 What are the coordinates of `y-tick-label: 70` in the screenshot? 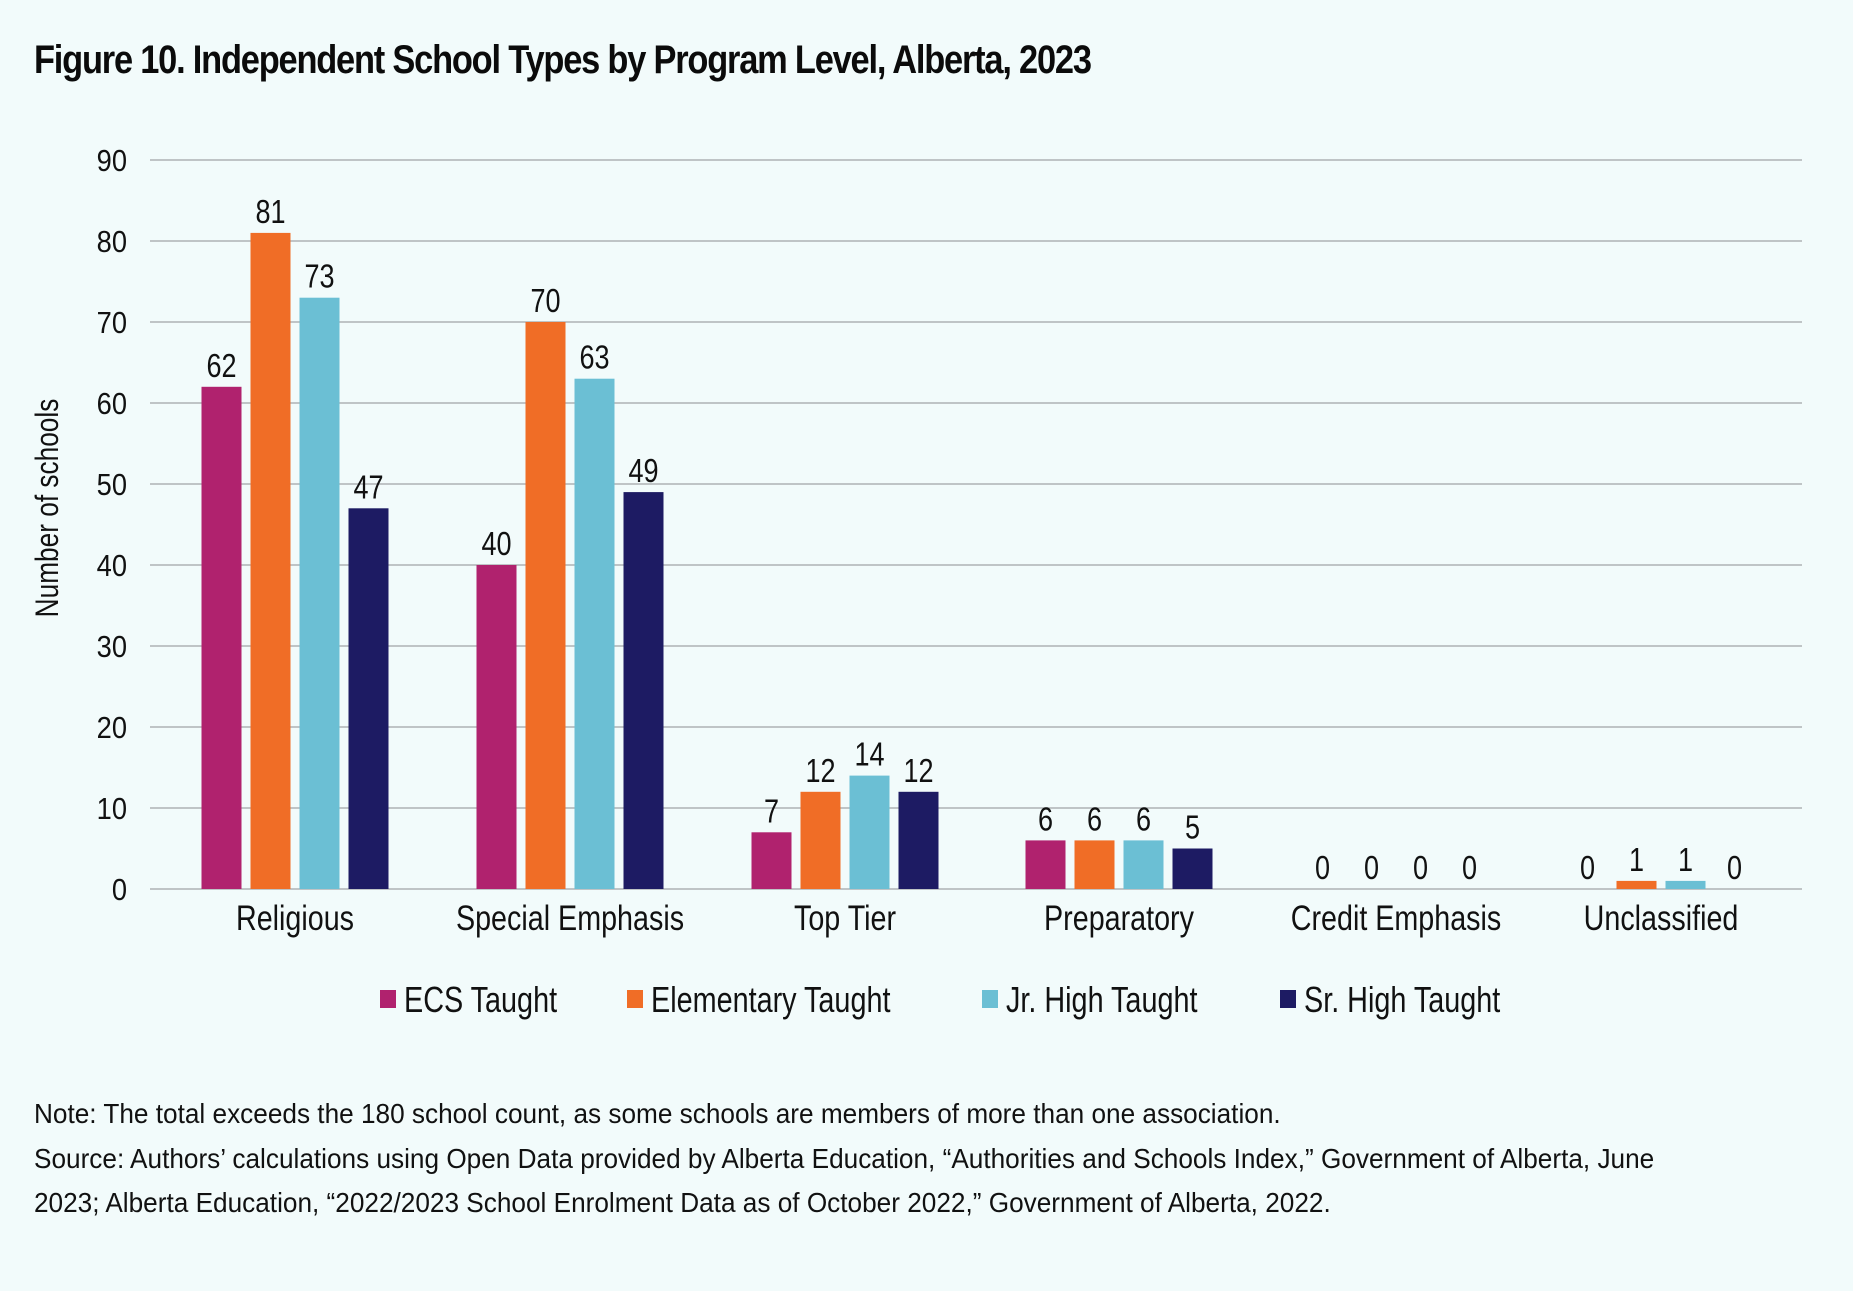 It's located at (112, 323).